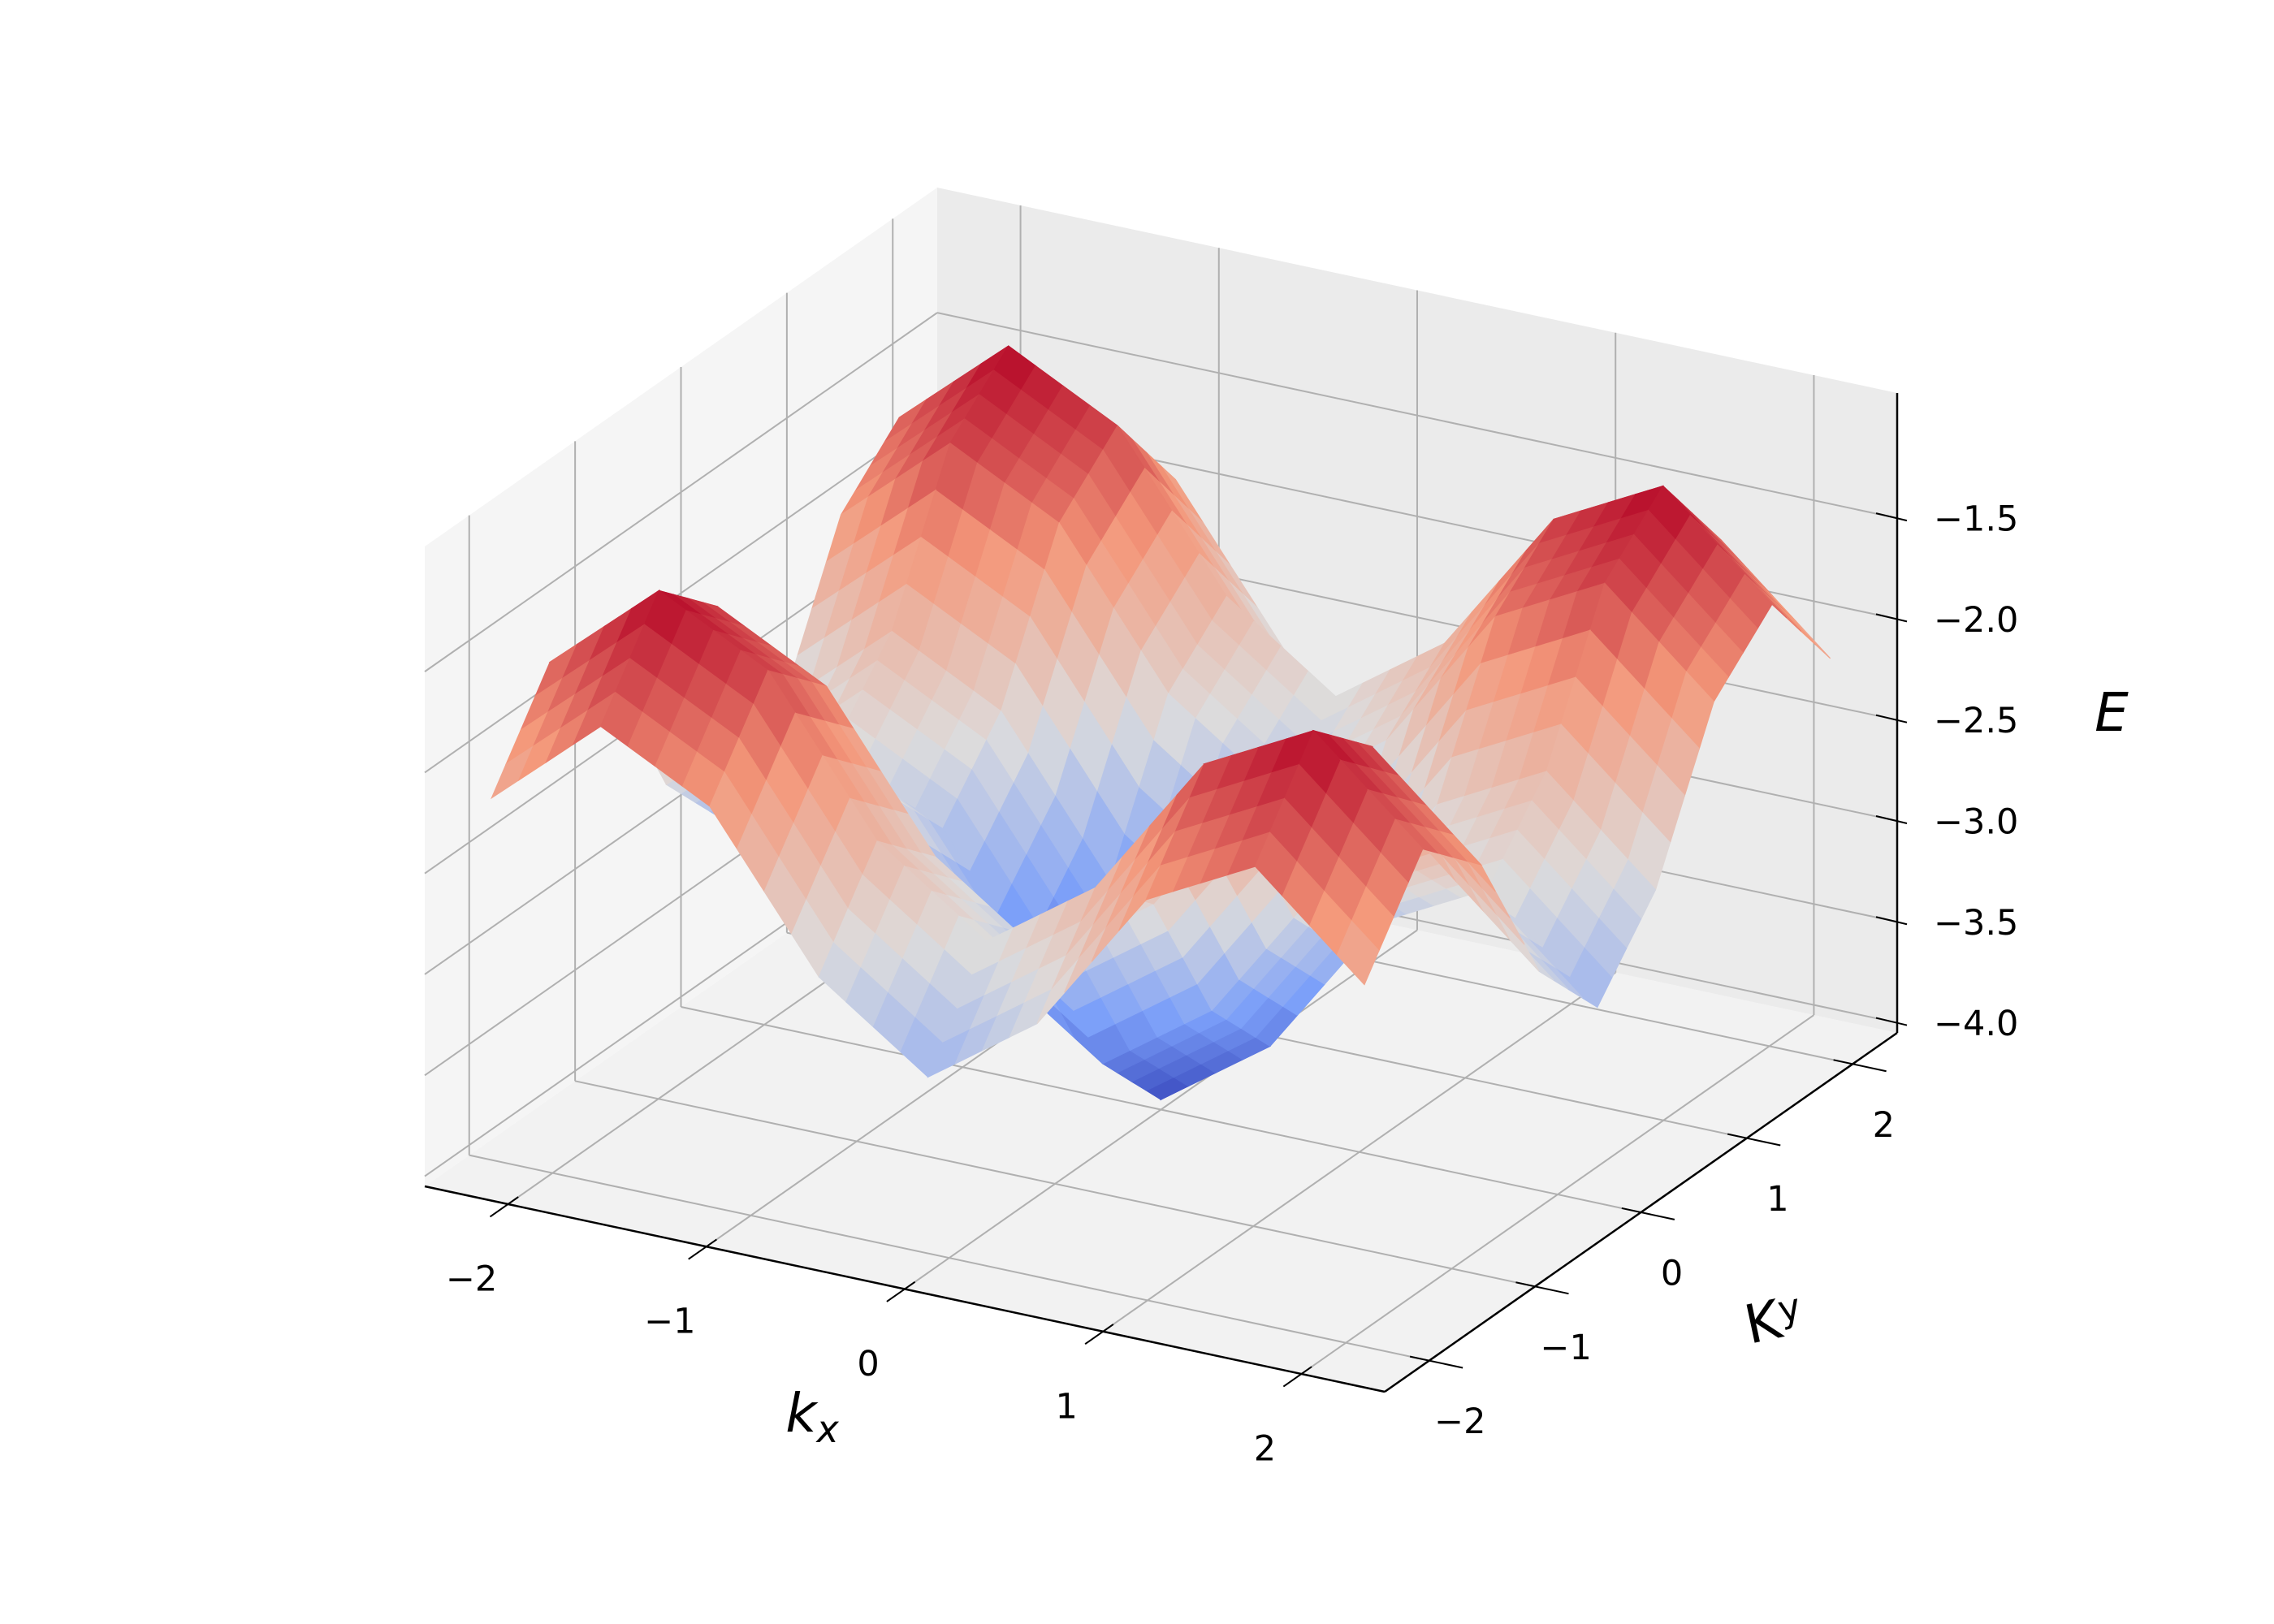 The width and height of the screenshot is (2274, 1624). What do you see at coordinates (1358, 953) in the screenshot?
I see `surface-patch` at bounding box center [1358, 953].